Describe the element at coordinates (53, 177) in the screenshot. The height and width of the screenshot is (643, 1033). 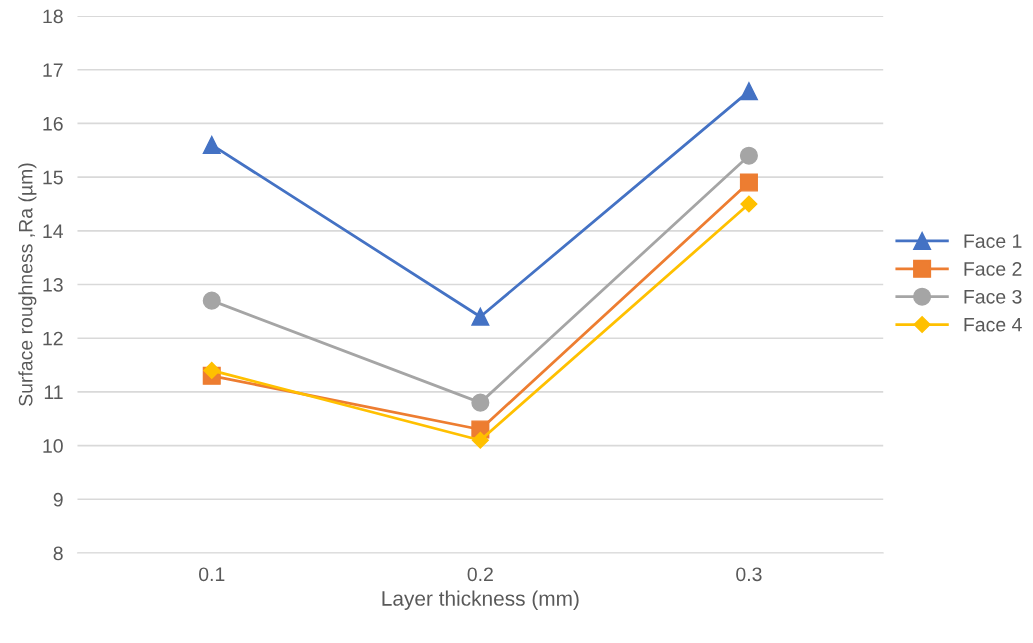
I see `y-tick-label: 15` at that location.